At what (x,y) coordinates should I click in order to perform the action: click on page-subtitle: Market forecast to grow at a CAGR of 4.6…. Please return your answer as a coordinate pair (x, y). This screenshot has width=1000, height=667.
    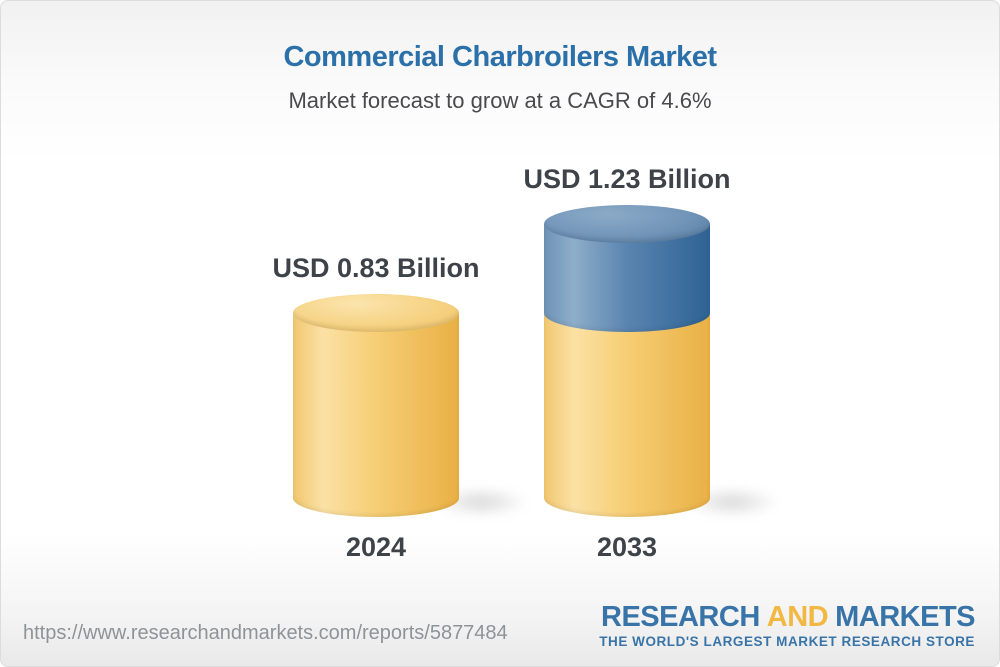
    Looking at the image, I should click on (500, 100).